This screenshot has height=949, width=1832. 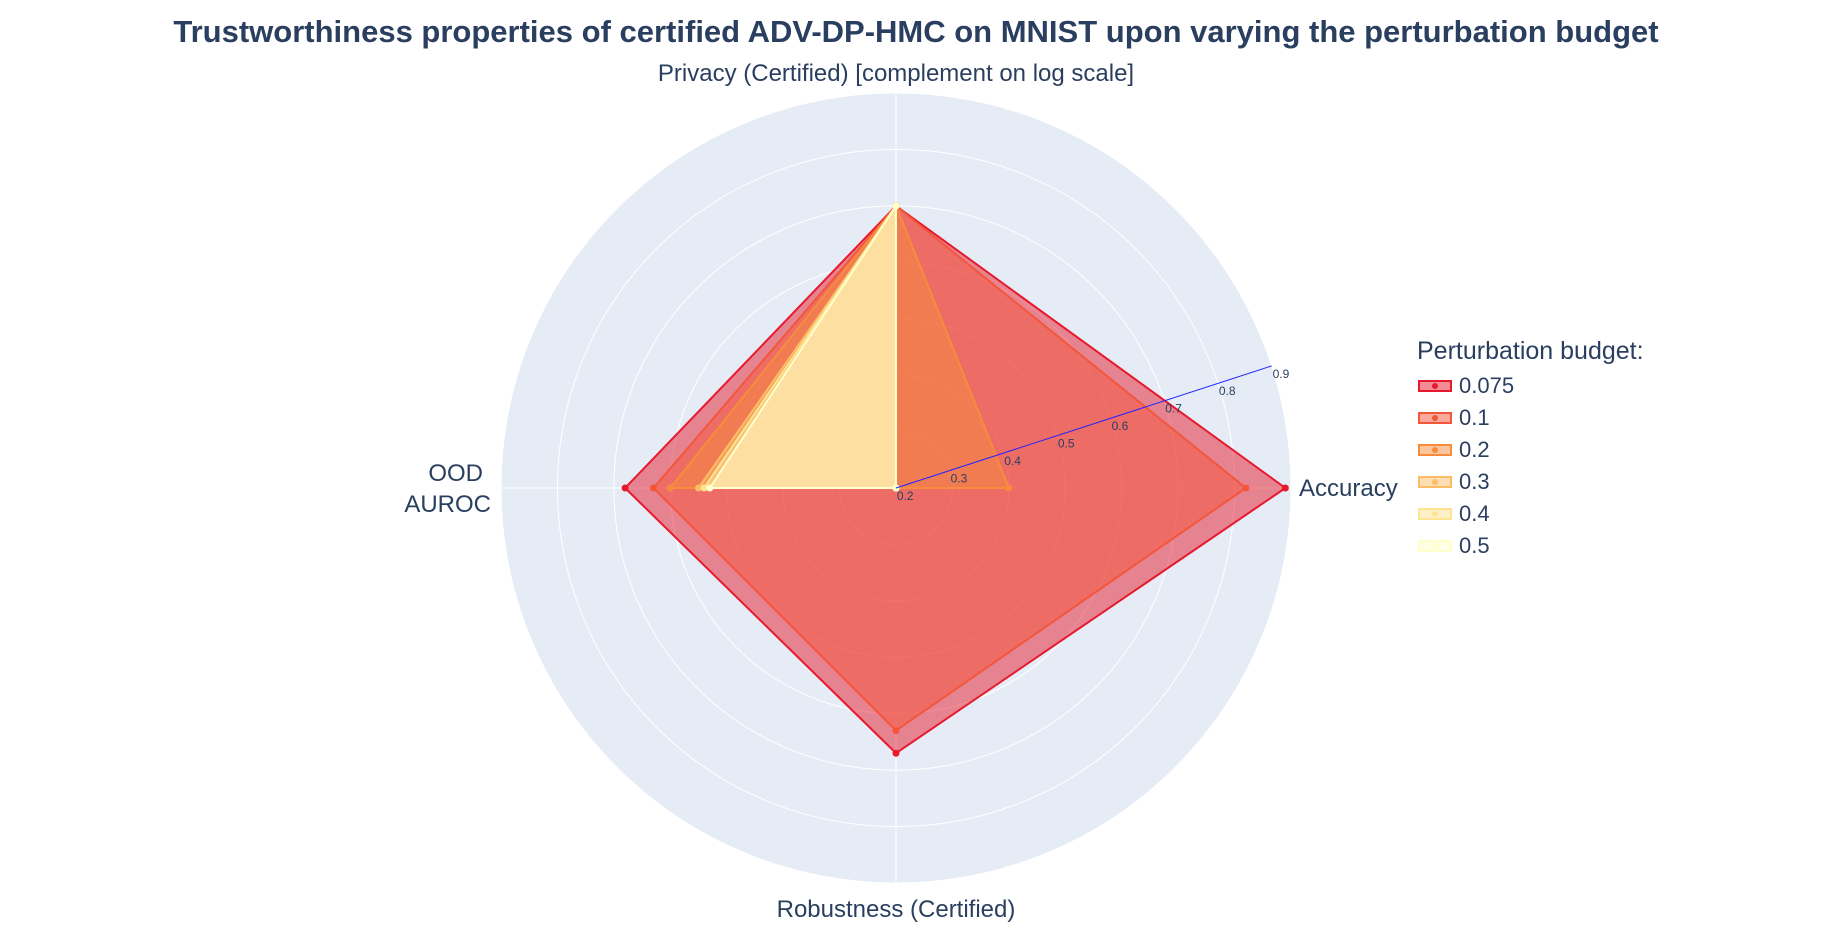 I want to click on legend-item-0.075: 0.075, so click(x=1530, y=386).